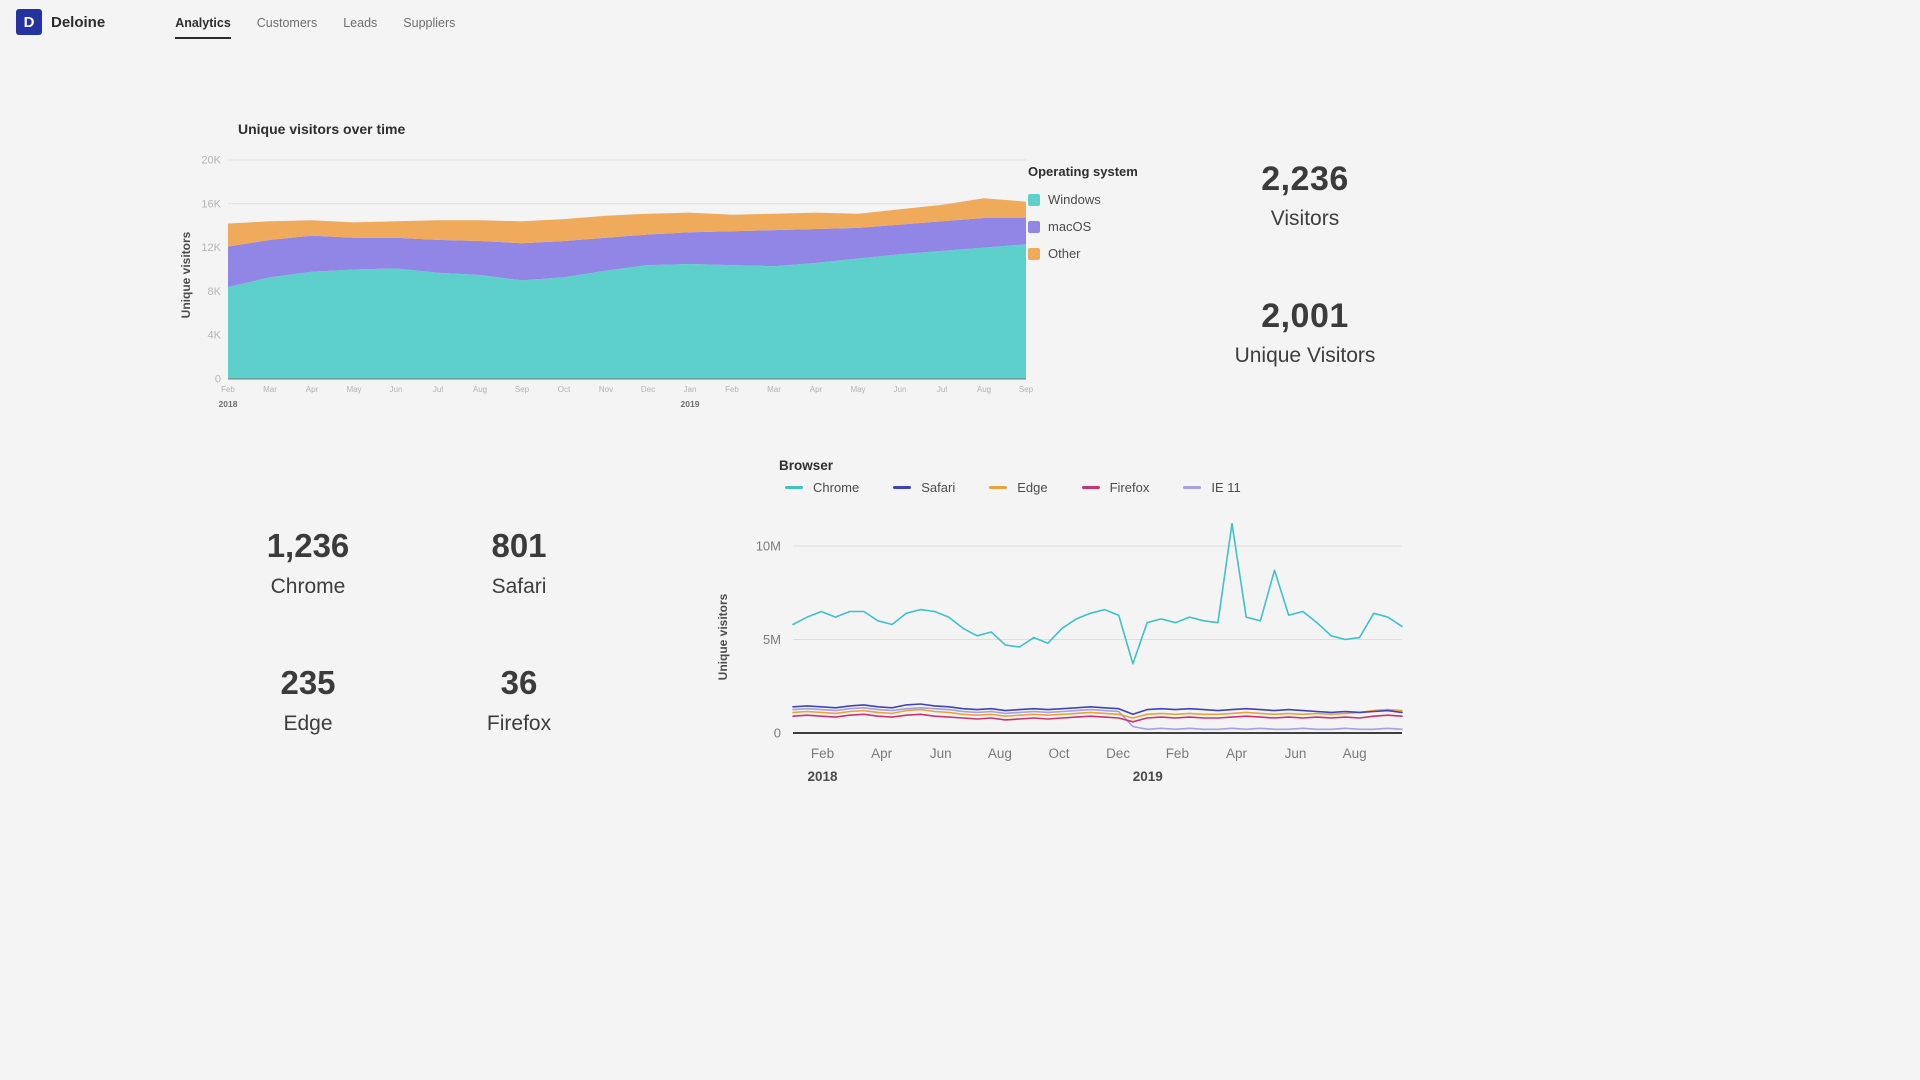 The height and width of the screenshot is (1080, 1920). I want to click on firefox-label: Firefox, so click(519, 723).